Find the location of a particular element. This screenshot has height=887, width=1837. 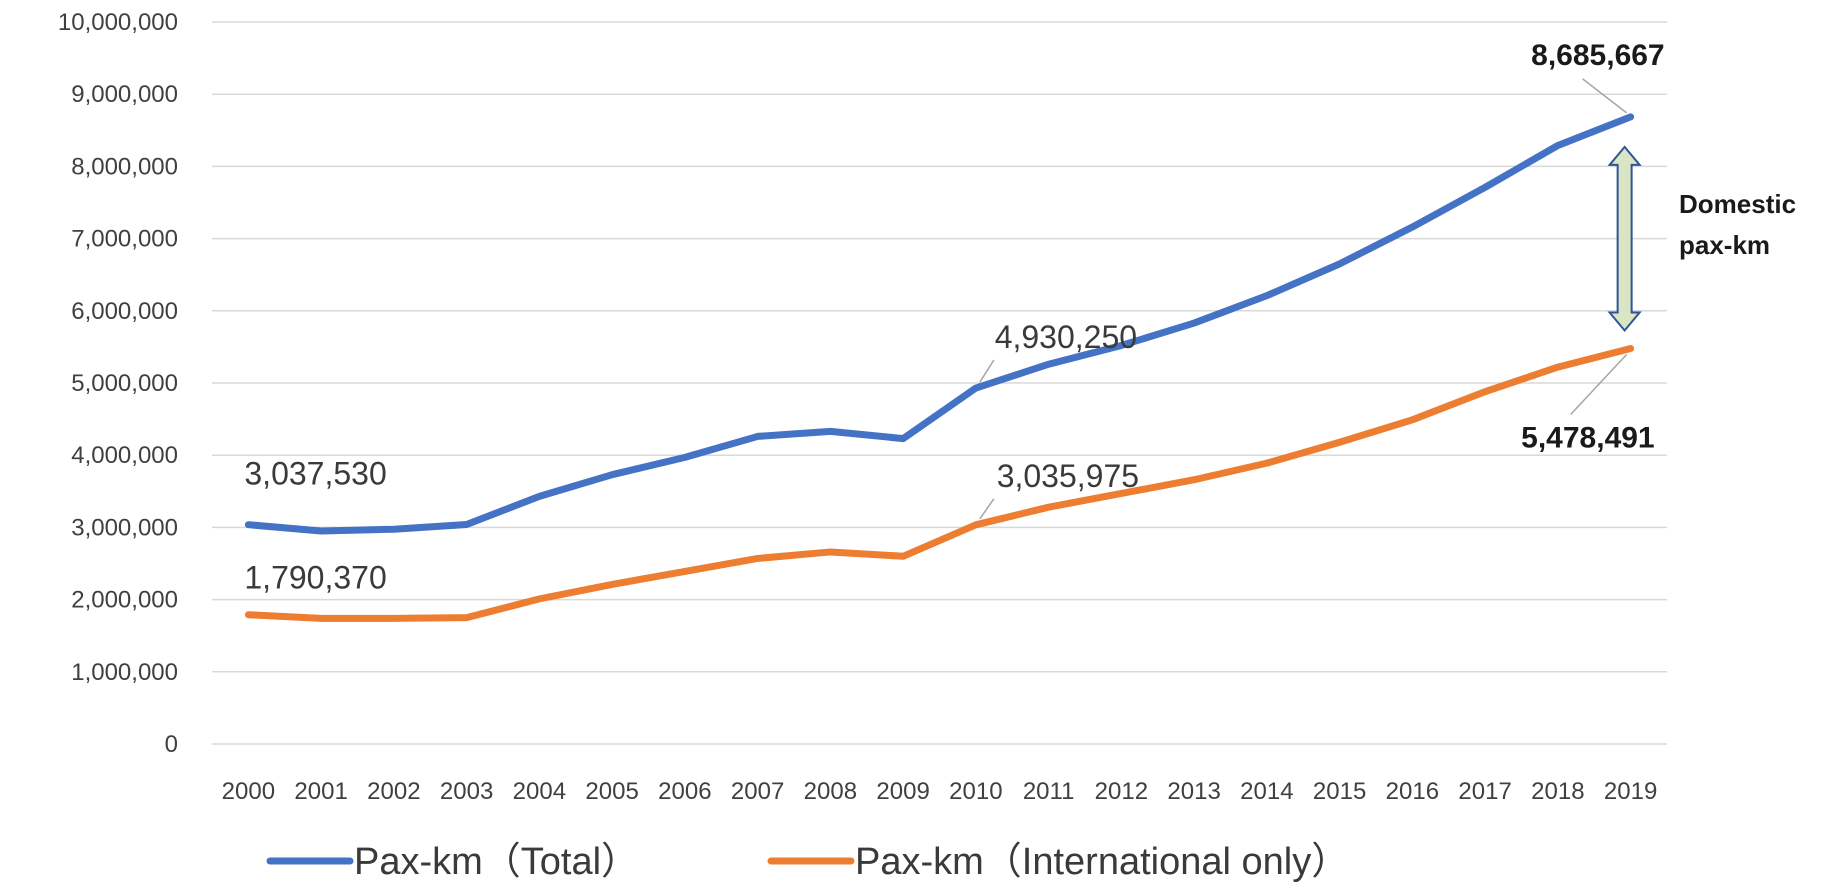

x-tick-label: 2003 is located at coordinates (466, 791).